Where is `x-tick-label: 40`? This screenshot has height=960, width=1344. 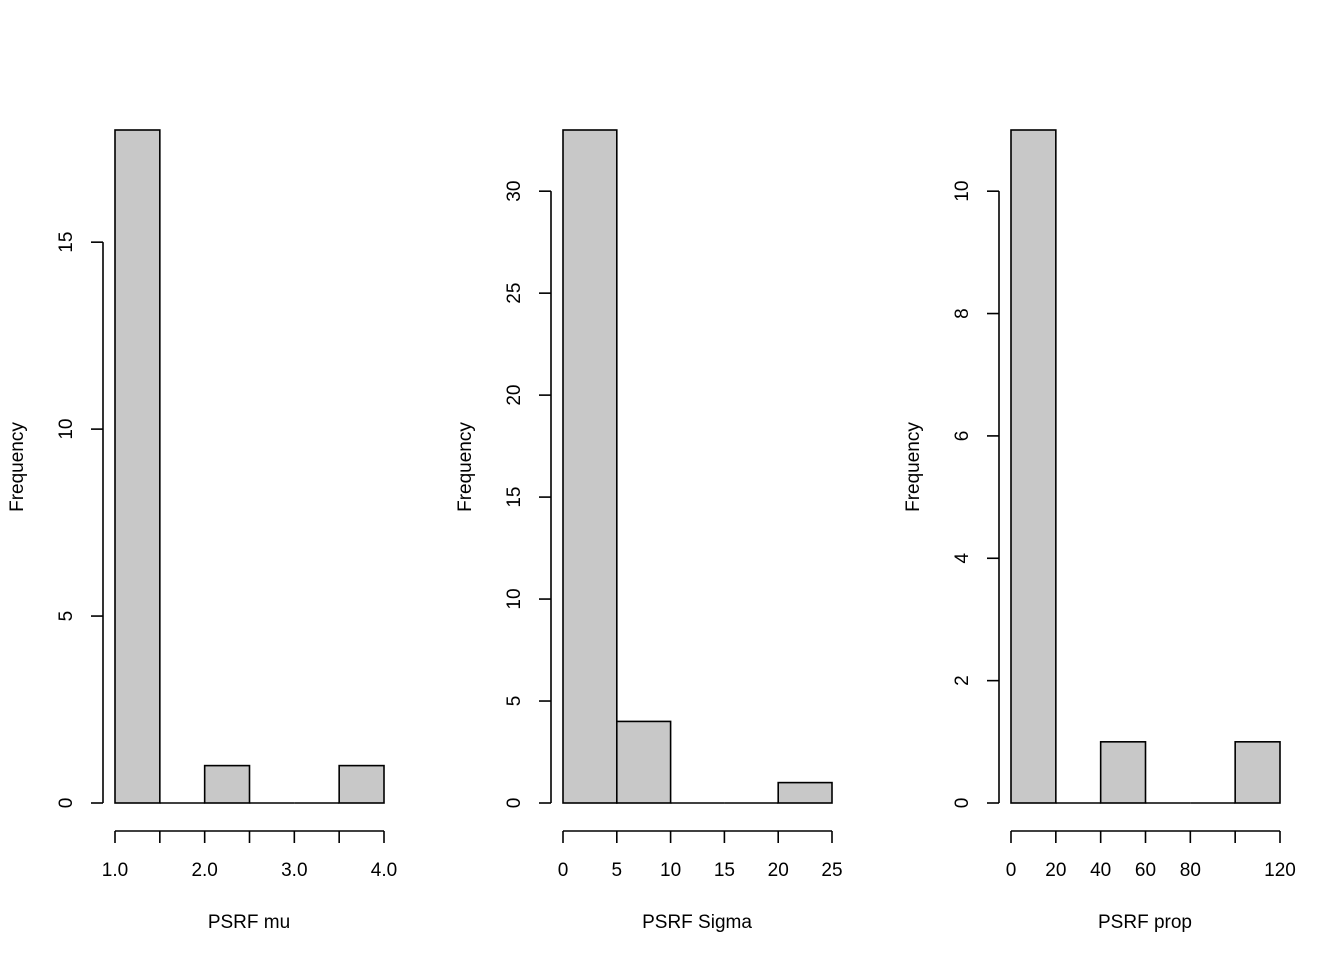 x-tick-label: 40 is located at coordinates (1100, 870).